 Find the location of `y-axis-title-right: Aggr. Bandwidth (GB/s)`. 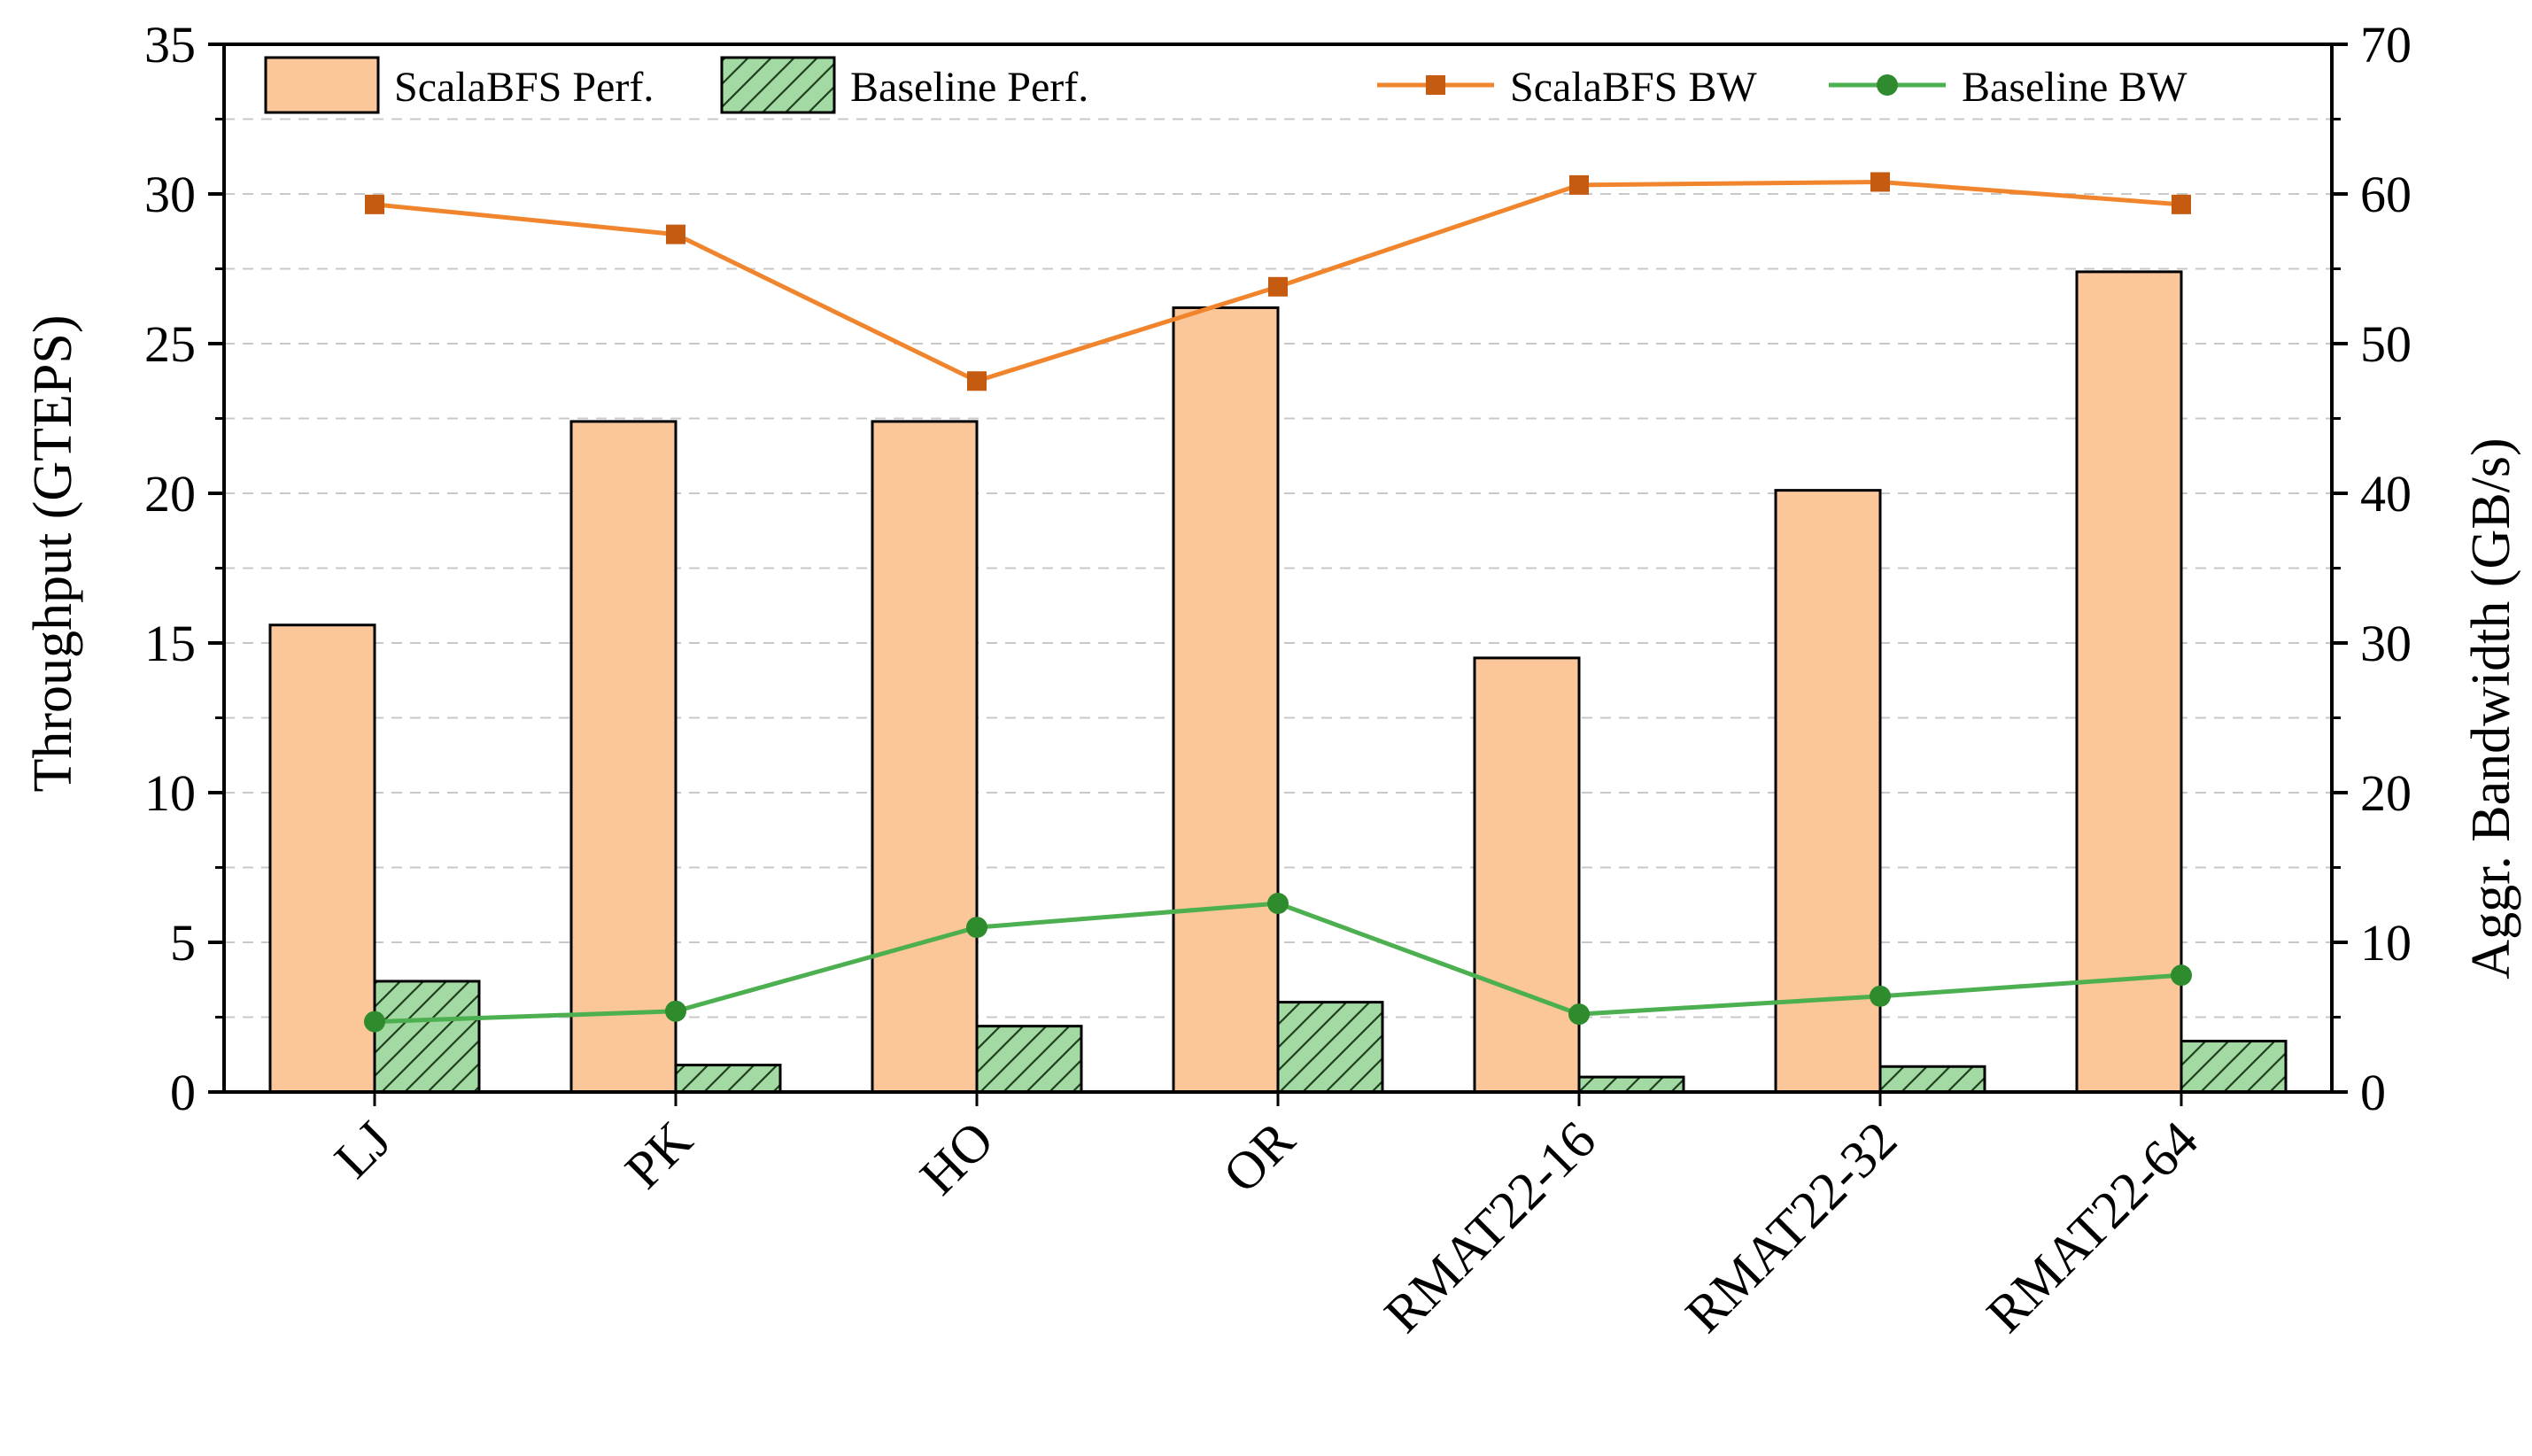

y-axis-title-right: Aggr. Bandwidth (GB/s) is located at coordinates (2491, 708).